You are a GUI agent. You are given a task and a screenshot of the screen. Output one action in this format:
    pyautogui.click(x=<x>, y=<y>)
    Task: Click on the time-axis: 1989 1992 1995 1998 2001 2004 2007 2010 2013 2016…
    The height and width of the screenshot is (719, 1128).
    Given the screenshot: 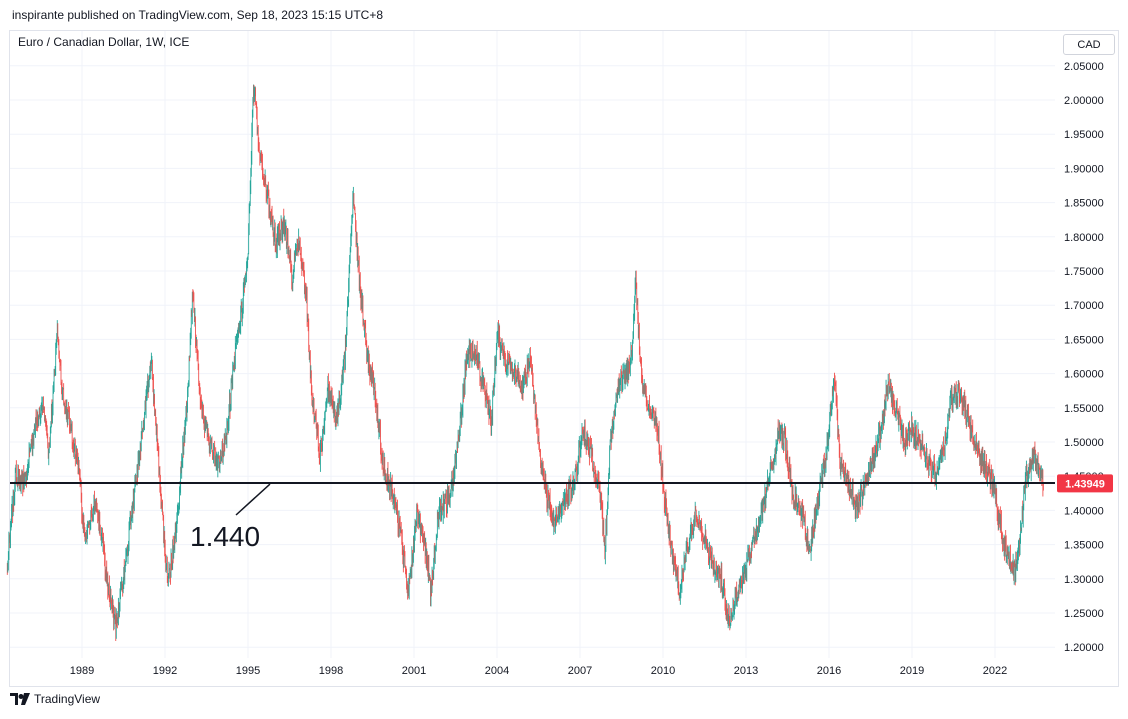 What is the action you would take?
    pyautogui.click(x=538, y=671)
    